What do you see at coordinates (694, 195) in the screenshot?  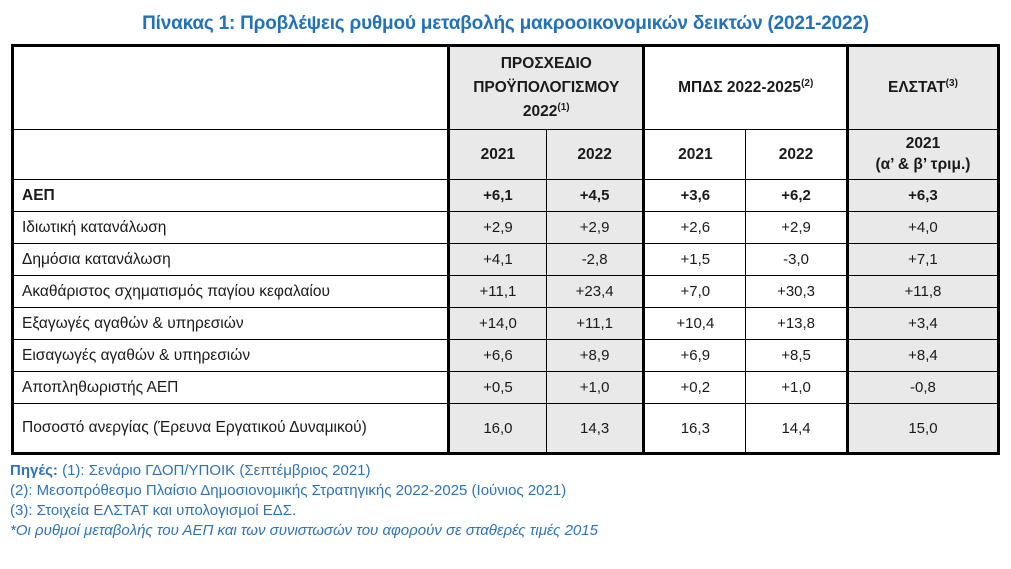 I see `cell: +3,6` at bounding box center [694, 195].